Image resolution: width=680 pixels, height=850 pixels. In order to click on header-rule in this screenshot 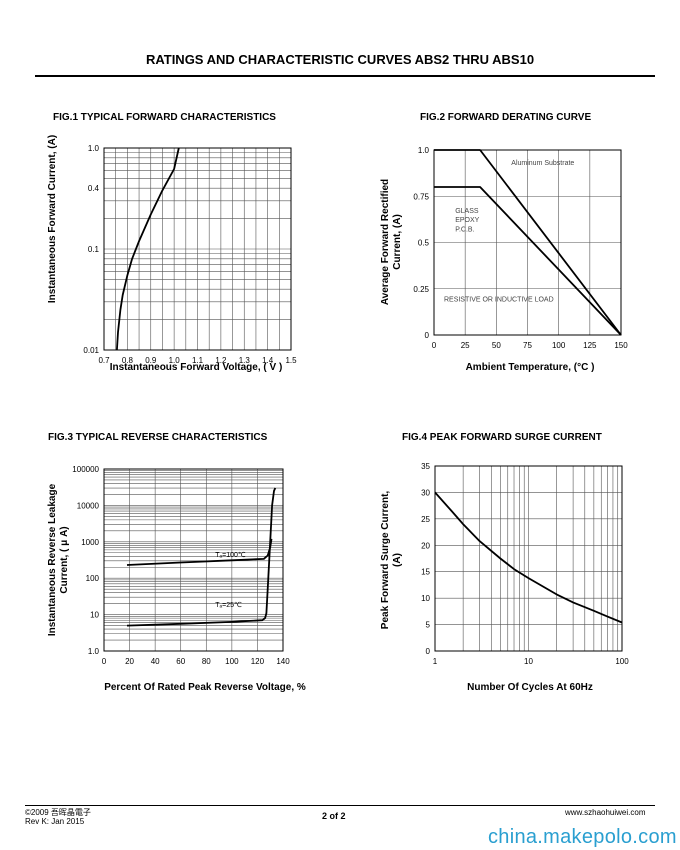, I will do `click(345, 76)`.